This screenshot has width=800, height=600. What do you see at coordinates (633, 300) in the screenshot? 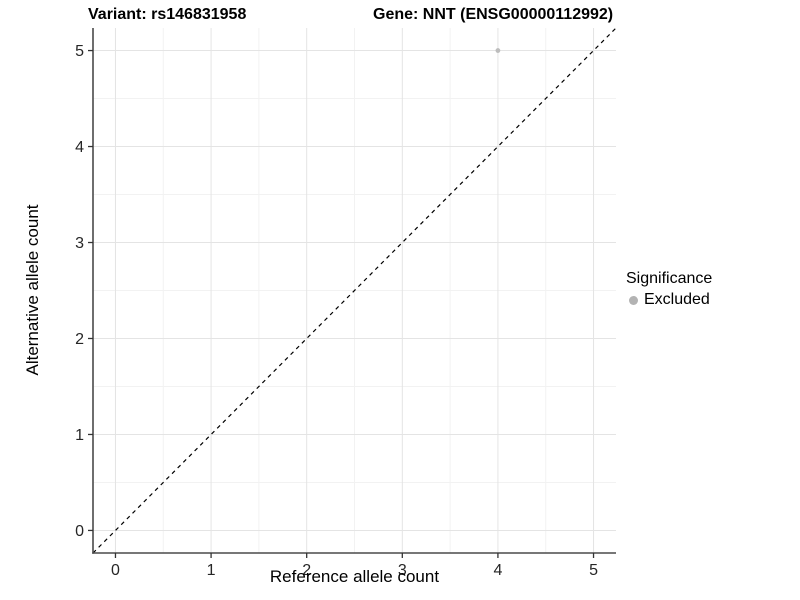
I see `legend-point-icon` at bounding box center [633, 300].